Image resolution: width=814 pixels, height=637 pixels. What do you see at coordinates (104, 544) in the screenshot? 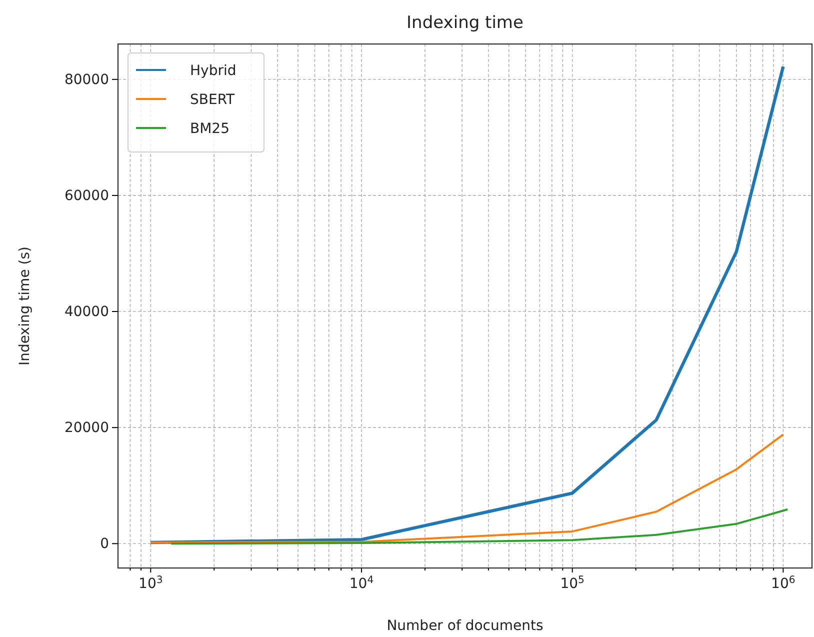
I see `y-tick-label: 0` at bounding box center [104, 544].